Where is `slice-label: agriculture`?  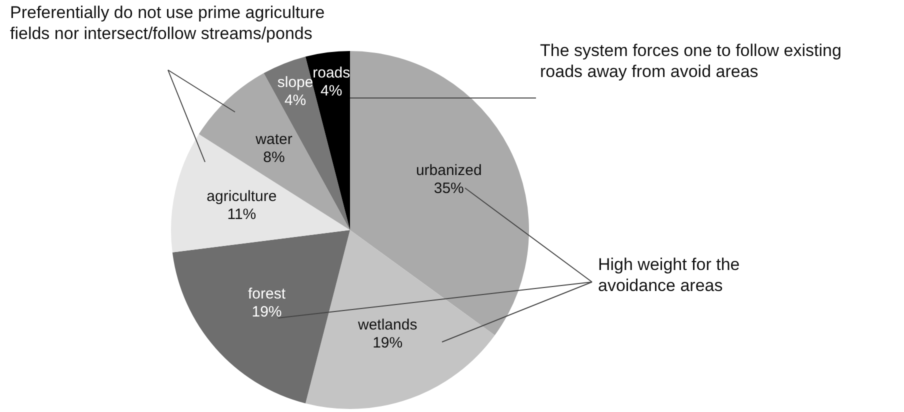
slice-label: agriculture is located at coordinates (241, 196).